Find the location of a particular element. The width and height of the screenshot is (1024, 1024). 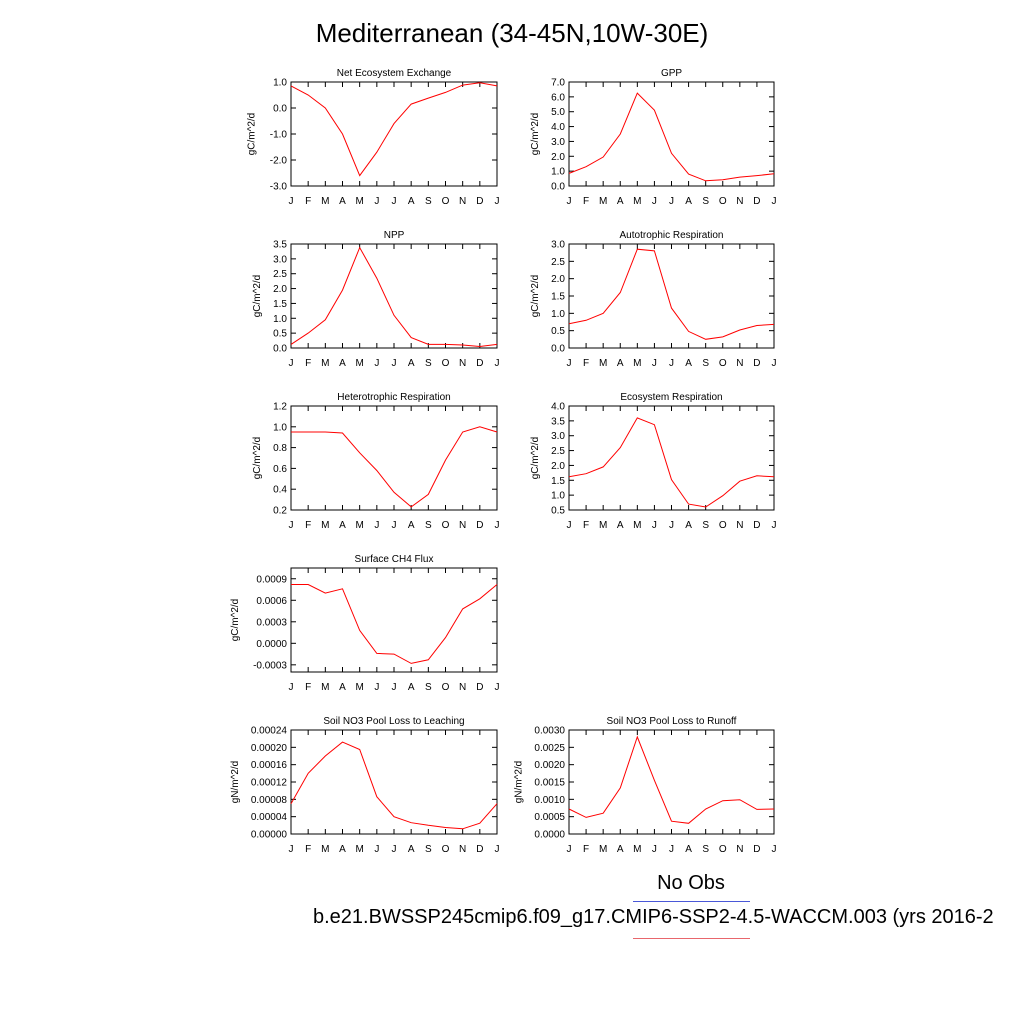

y-tick-label: 0.00012 is located at coordinates (269, 783).